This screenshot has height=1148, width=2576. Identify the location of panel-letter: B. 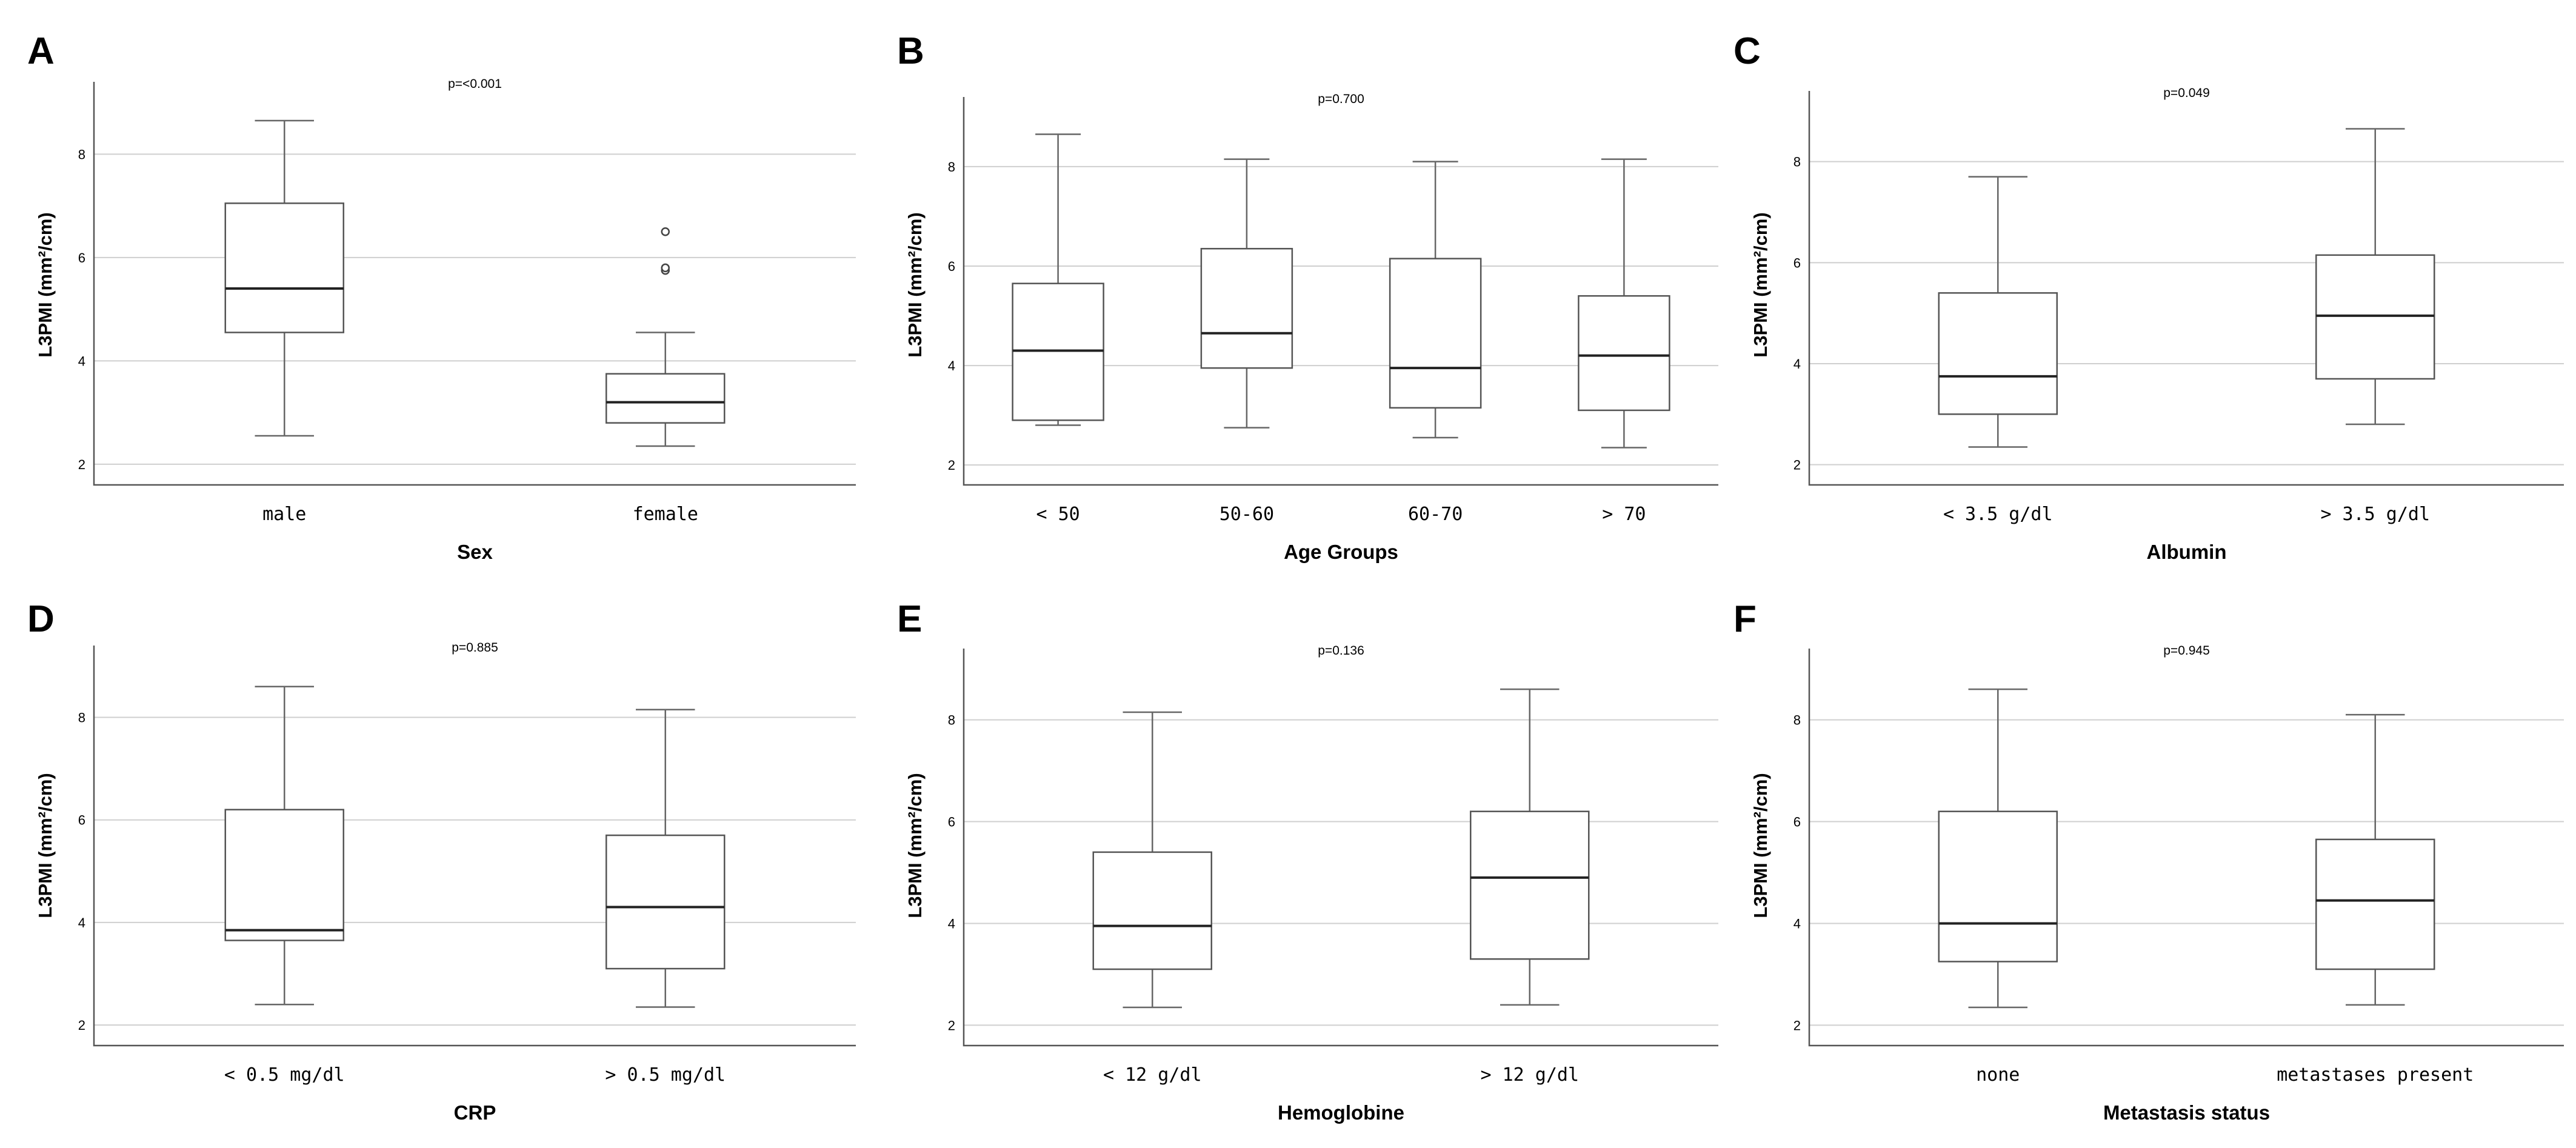
(910, 51).